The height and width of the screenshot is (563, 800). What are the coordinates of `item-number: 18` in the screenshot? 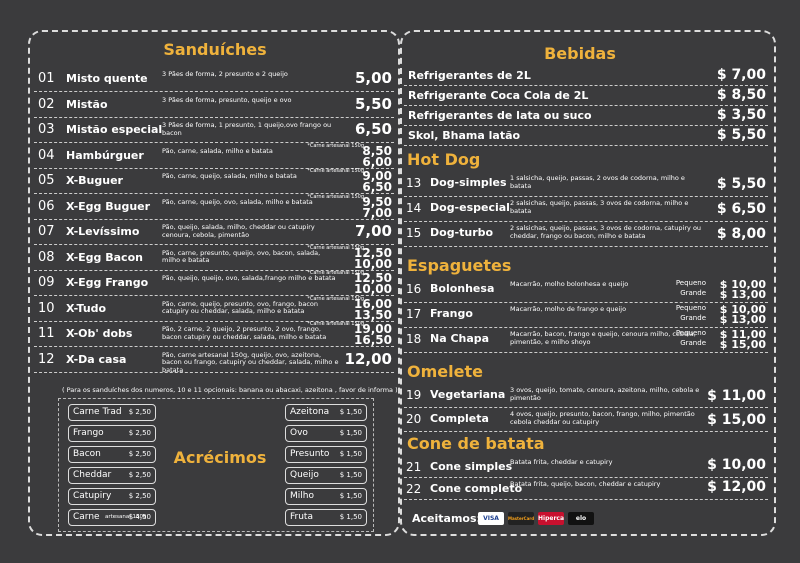 It's located at (414, 339).